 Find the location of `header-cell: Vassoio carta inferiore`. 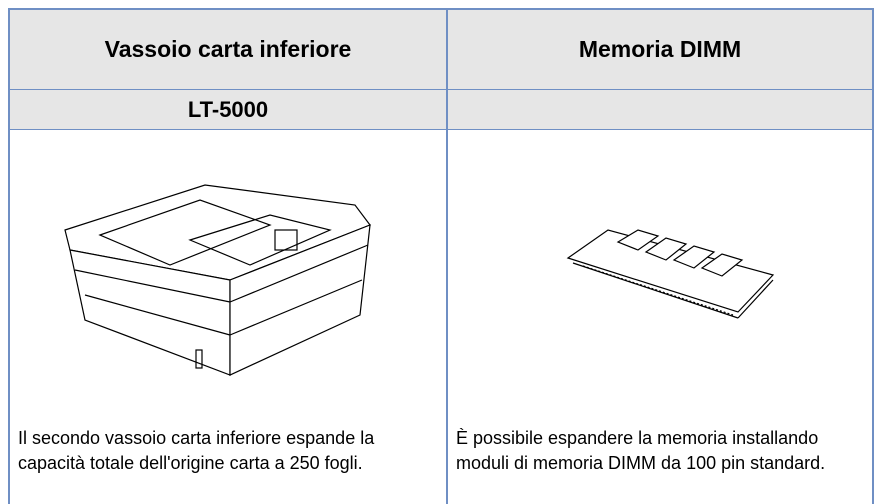

header-cell: Vassoio carta inferiore is located at coordinates (228, 49).